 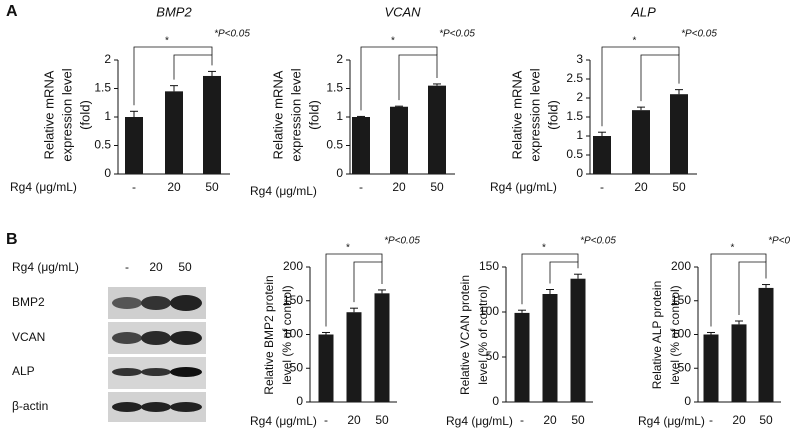 What do you see at coordinates (579, 59) in the screenshot?
I see `y-tick-label: 3` at bounding box center [579, 59].